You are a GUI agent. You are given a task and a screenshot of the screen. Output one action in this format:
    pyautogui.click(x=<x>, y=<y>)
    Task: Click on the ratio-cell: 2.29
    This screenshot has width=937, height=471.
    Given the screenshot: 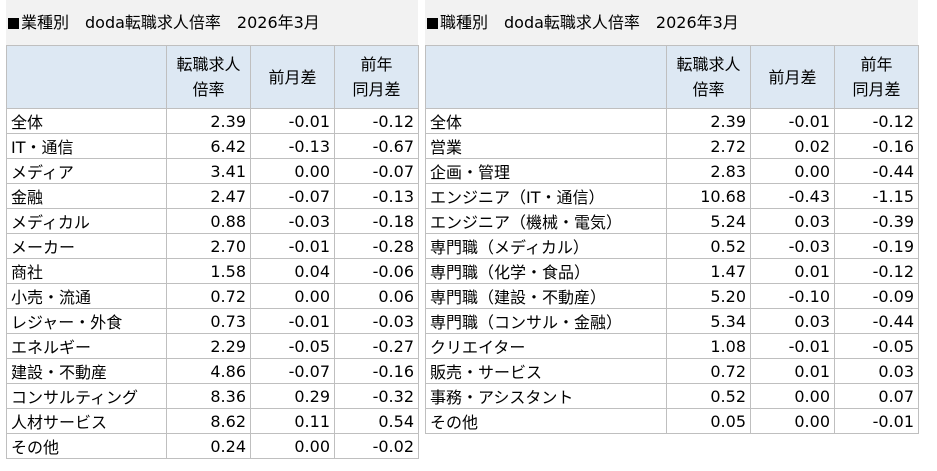 What is the action you would take?
    pyautogui.click(x=208, y=346)
    